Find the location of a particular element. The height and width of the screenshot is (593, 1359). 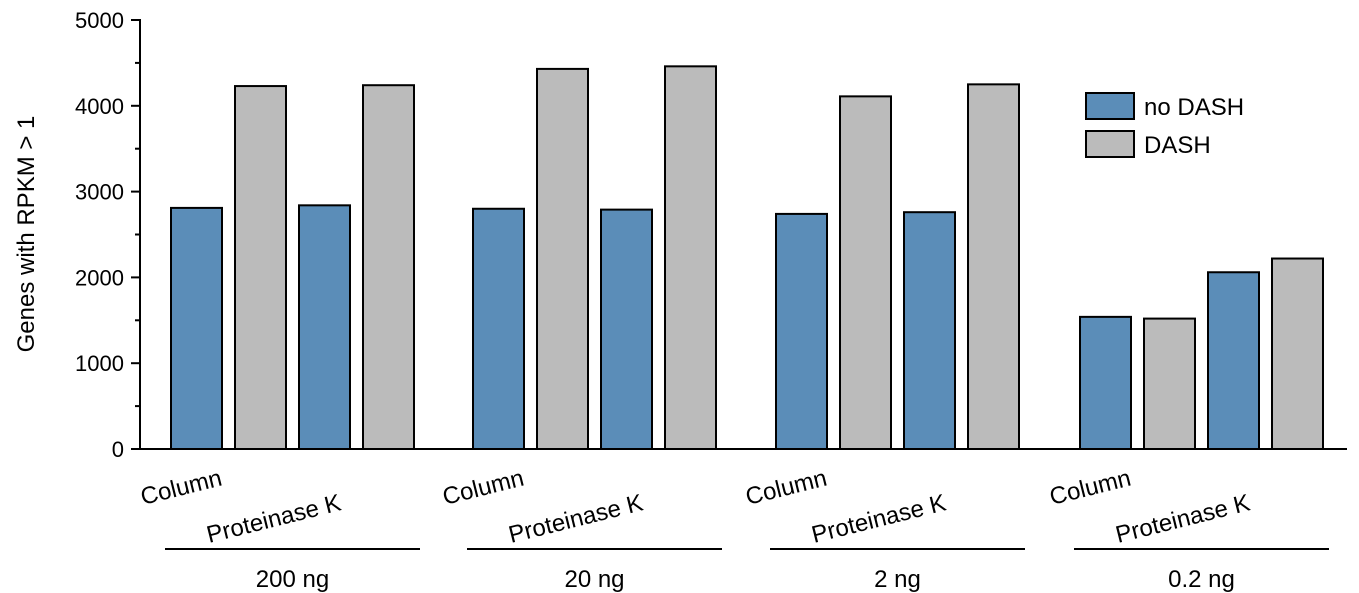

group-labels: 200 ng 20 ng 2 ng 0.2 ng is located at coordinates (747, 570).